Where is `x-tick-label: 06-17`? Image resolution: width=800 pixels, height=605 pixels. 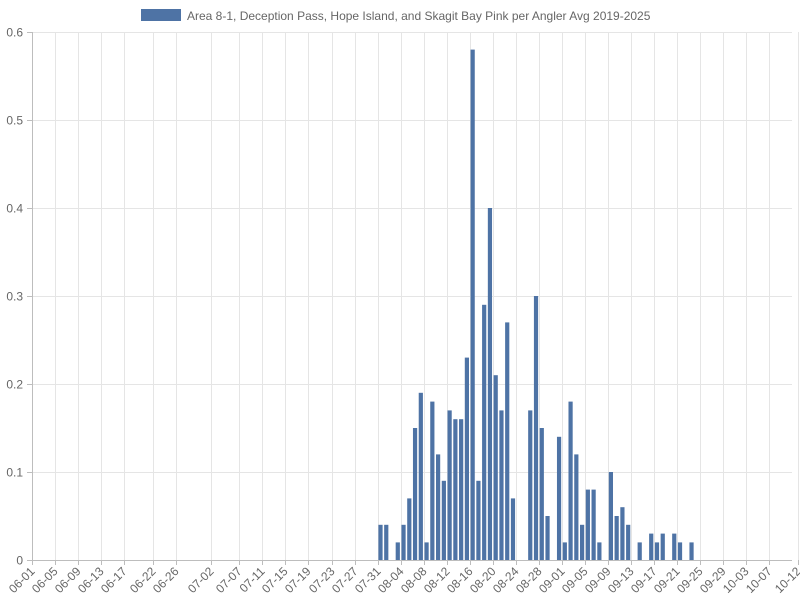 x-tick-label: 06-17 is located at coordinates (114, 580).